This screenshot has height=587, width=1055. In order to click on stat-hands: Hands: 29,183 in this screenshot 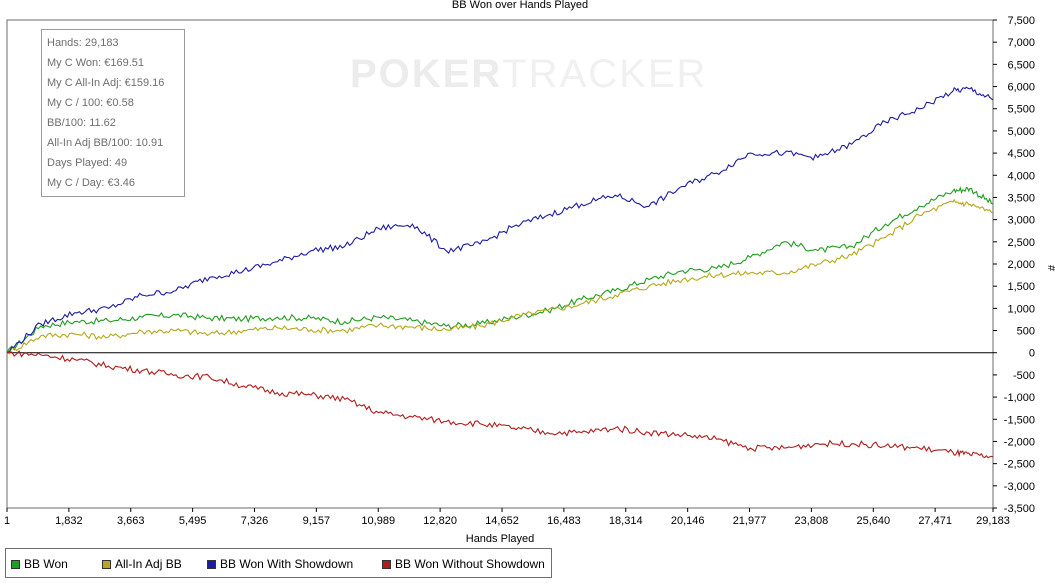, I will do `click(83, 43)`.